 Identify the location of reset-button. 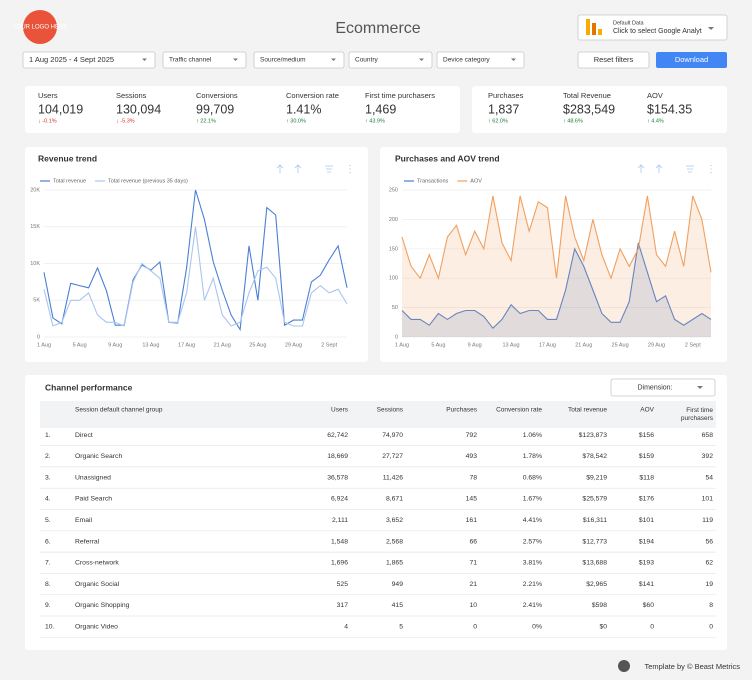
(613, 60).